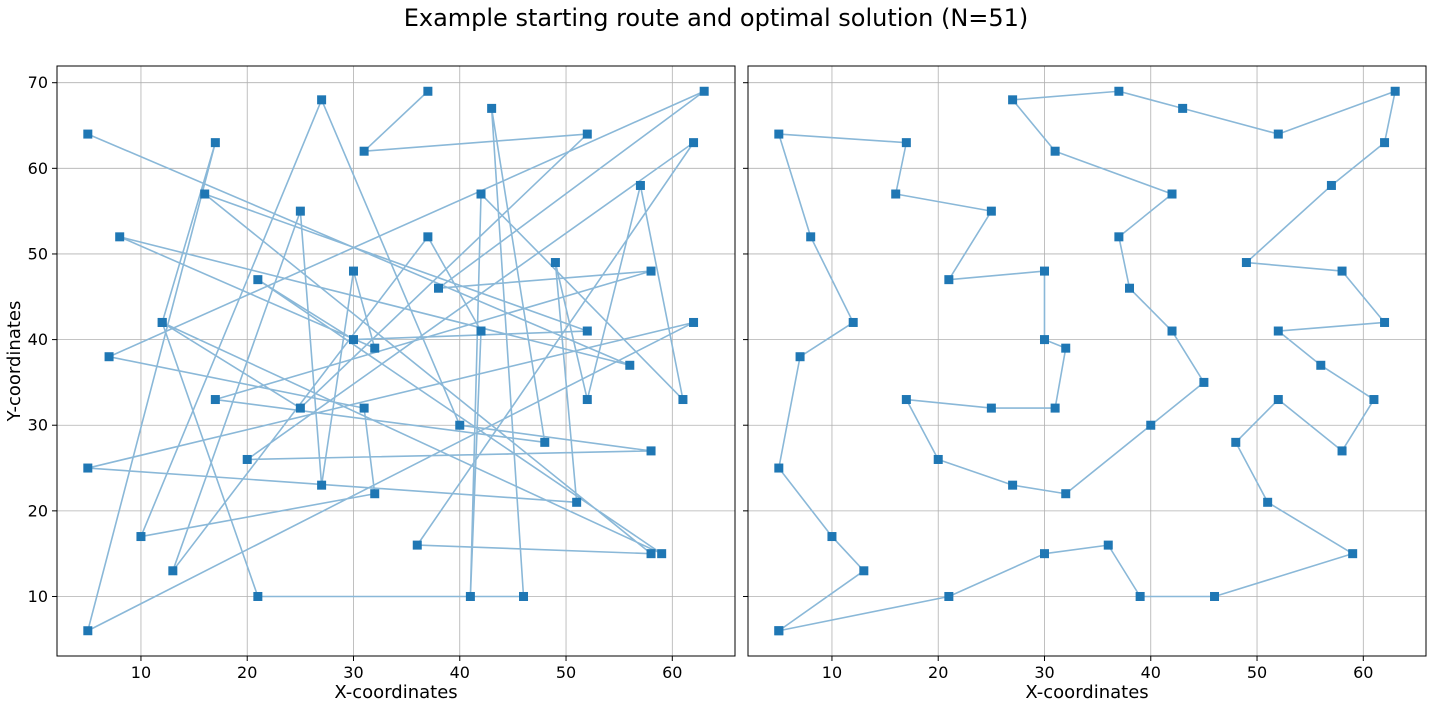 The image size is (1432, 709). Describe the element at coordinates (38, 168) in the screenshot. I see `y-tick-label: 60` at that location.